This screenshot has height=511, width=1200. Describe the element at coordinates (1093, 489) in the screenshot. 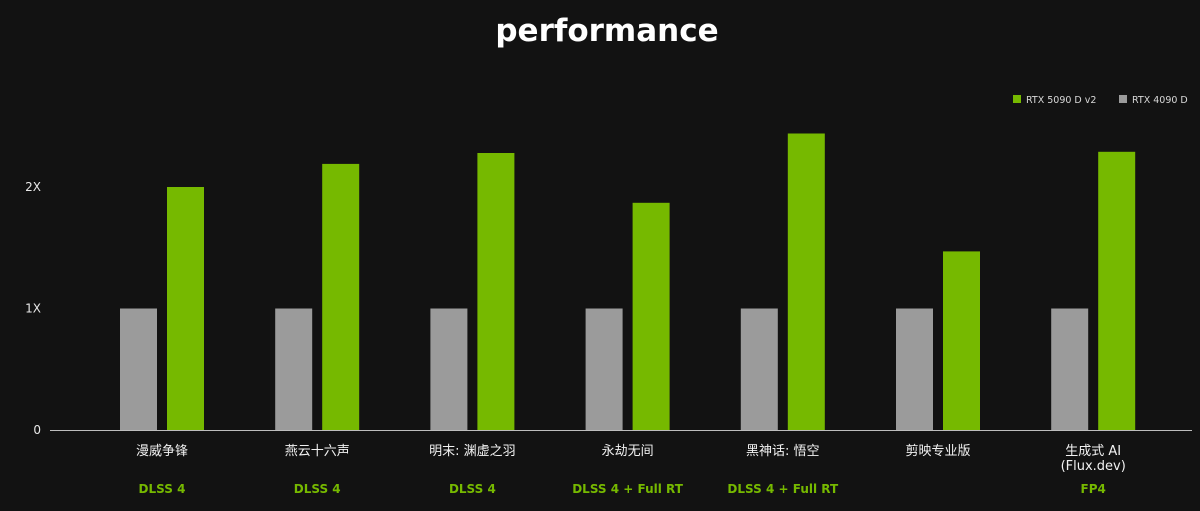

I see `category-sublabel: FP4` at that location.